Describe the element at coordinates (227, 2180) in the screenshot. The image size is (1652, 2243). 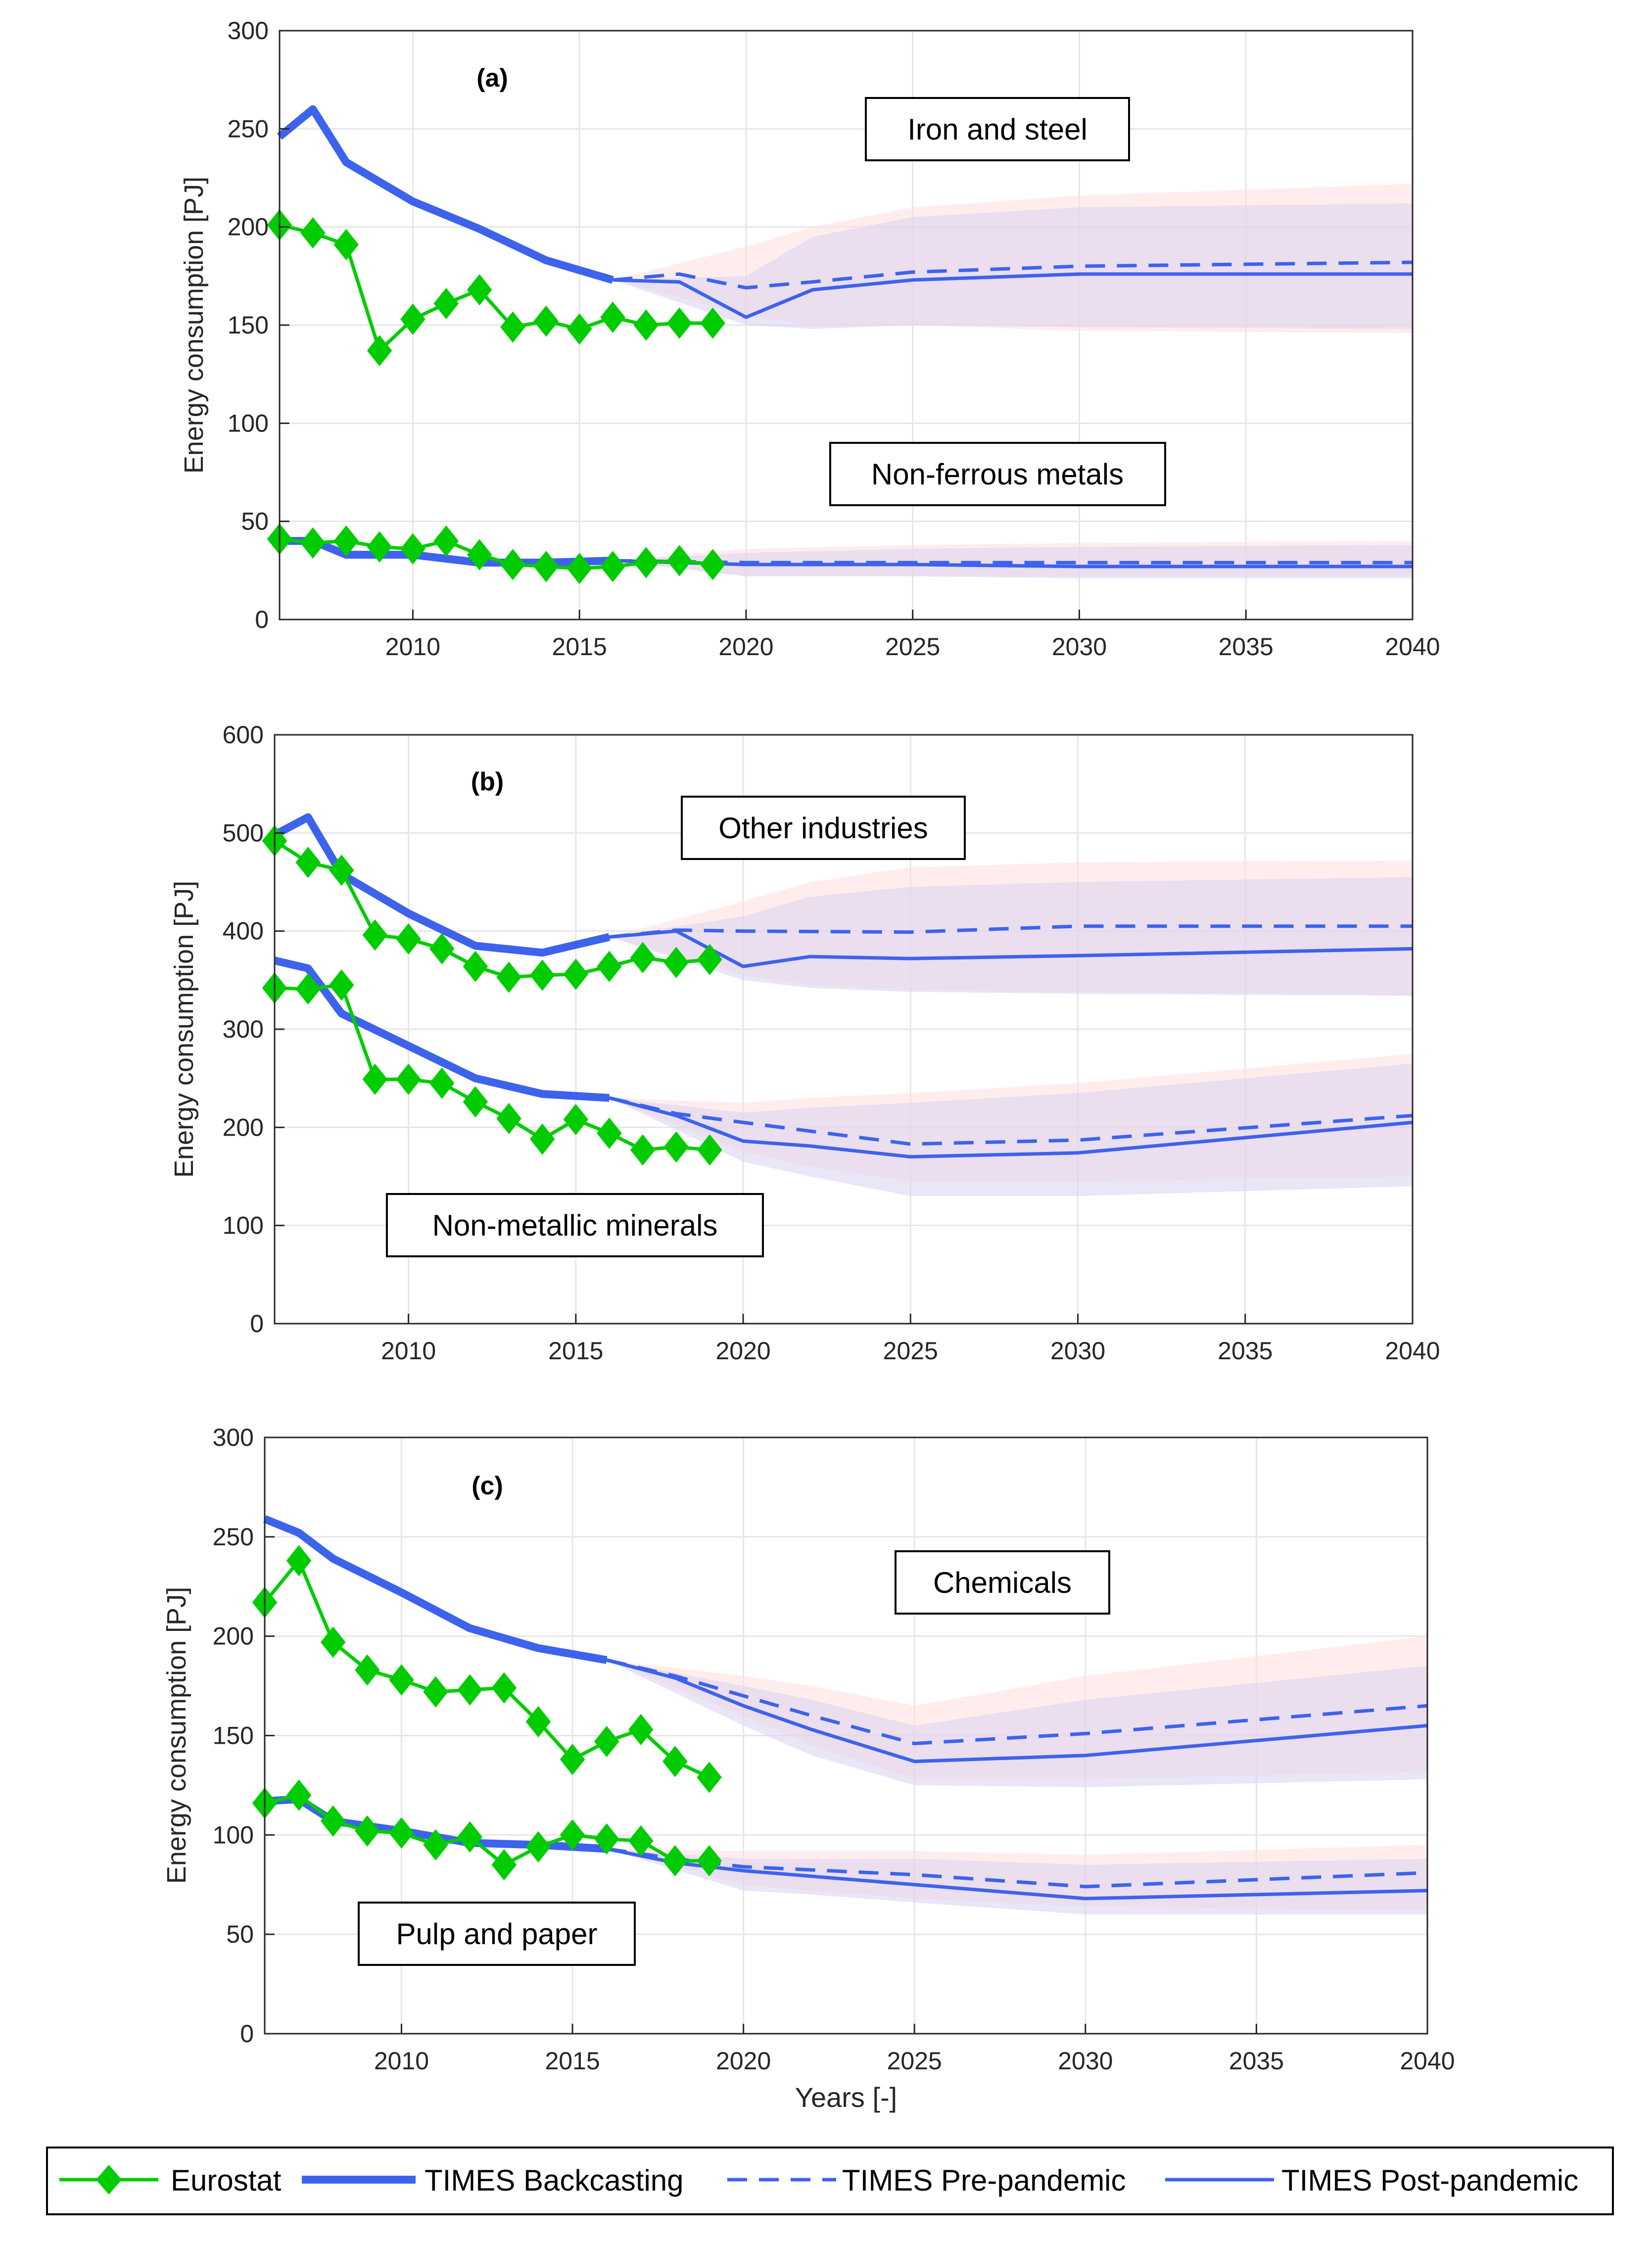
I see `legend-eurostat-label: Eurostat` at that location.